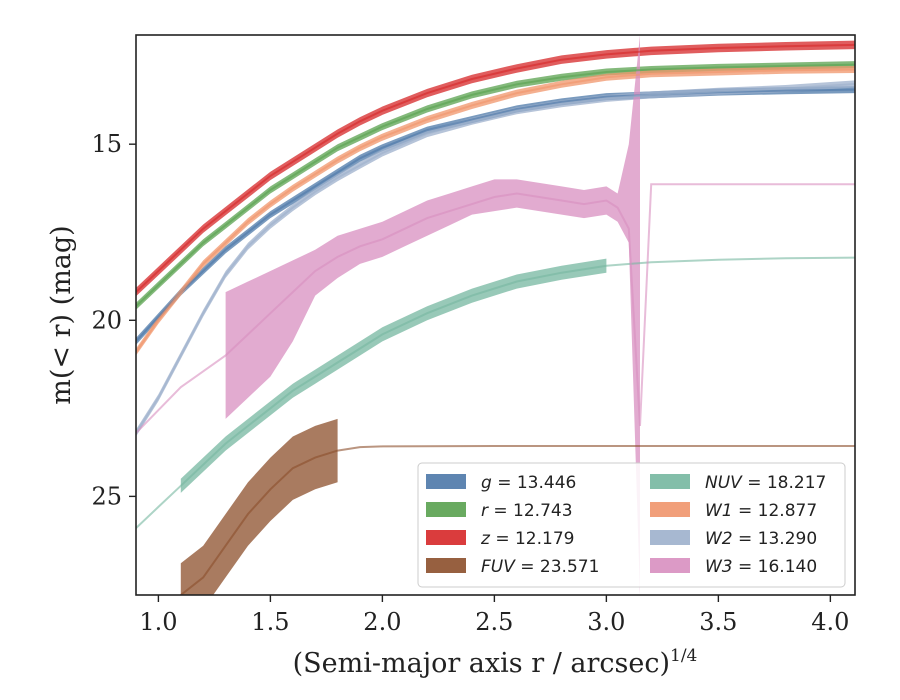  What do you see at coordinates (270, 622) in the screenshot?
I see `x-tick-label: 1.5` at bounding box center [270, 622].